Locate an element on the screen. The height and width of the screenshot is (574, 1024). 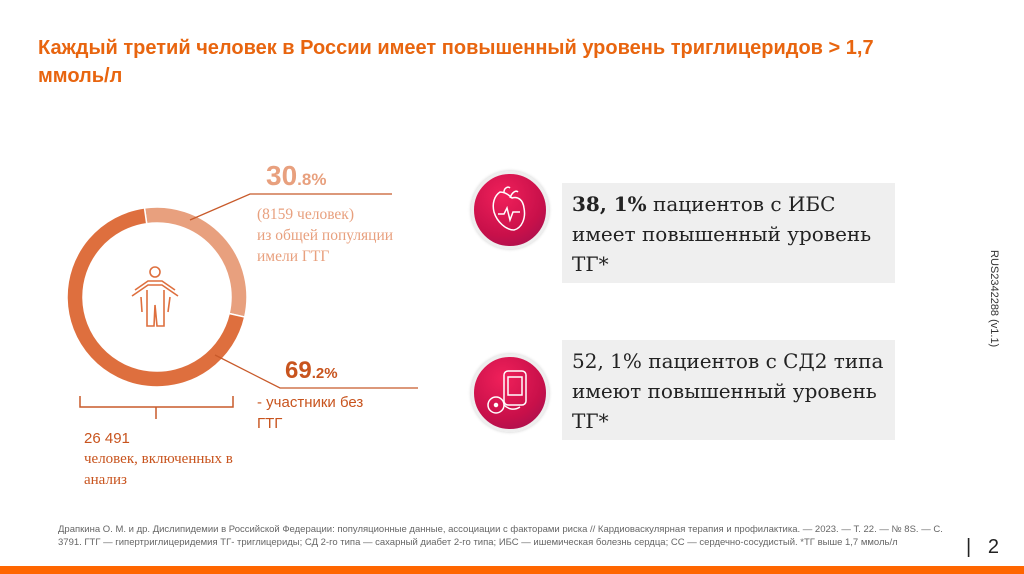
total-line: анализ is located at coordinates (105, 480).